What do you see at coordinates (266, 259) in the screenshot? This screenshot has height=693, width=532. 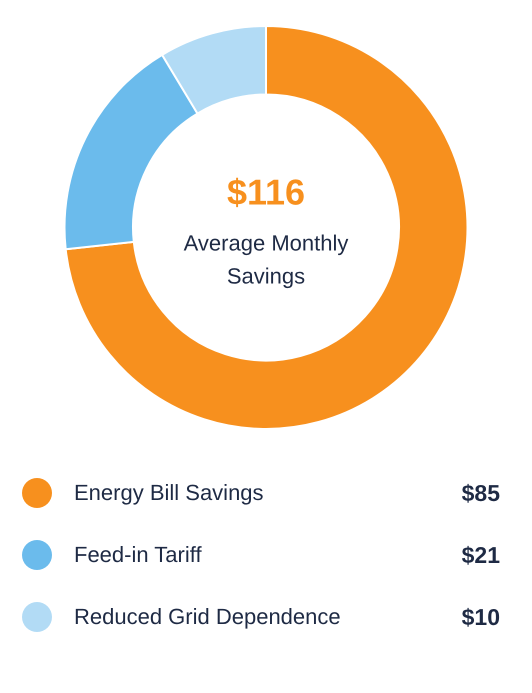 I see `text: Average Monthly Savings` at bounding box center [266, 259].